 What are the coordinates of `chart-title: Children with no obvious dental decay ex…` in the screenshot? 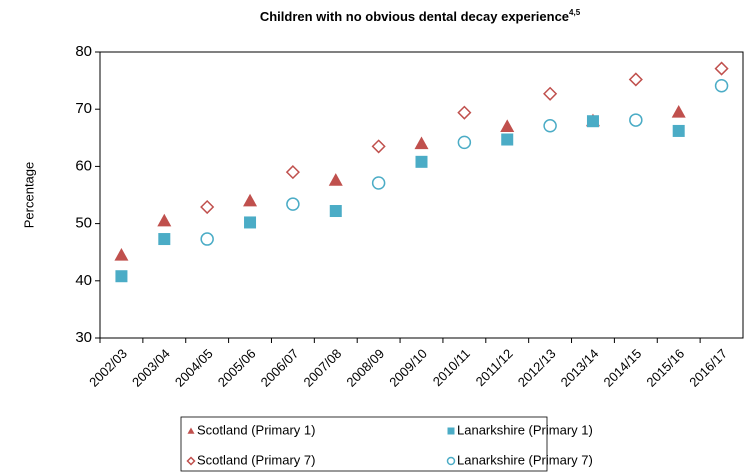 It's located at (420, 16).